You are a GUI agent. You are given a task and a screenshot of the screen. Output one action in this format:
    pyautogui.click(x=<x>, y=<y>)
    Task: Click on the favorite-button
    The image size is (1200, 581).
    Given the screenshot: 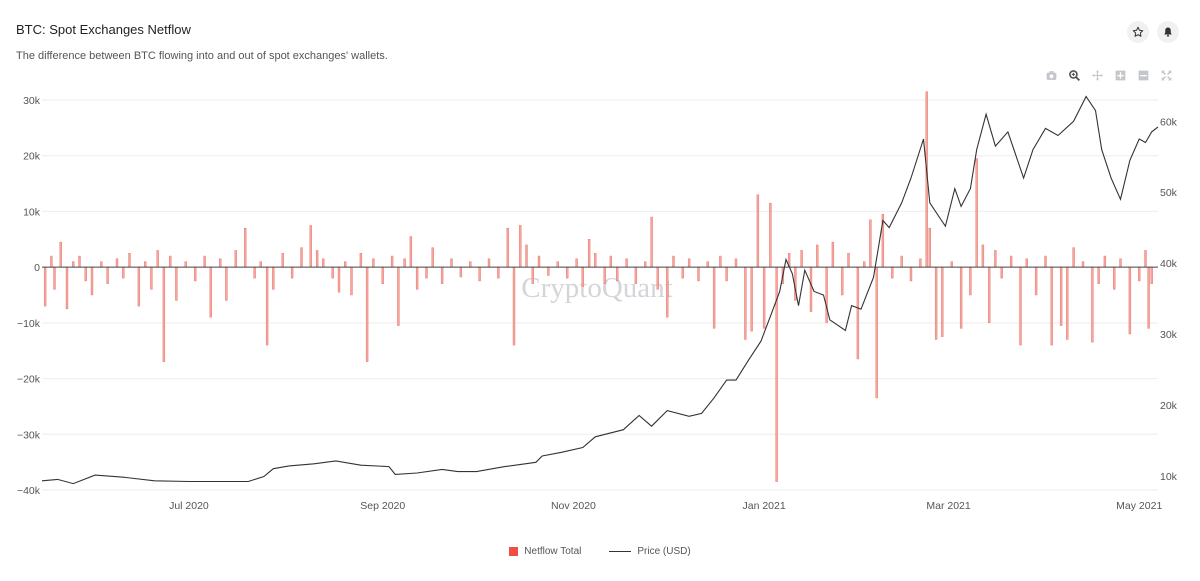 What is the action you would take?
    pyautogui.click(x=1138, y=32)
    